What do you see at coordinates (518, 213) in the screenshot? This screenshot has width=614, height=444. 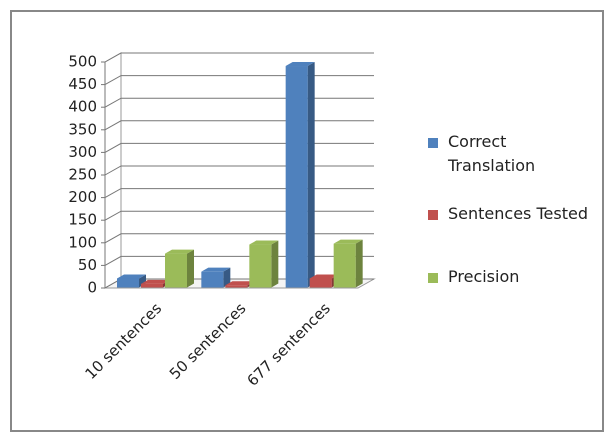 I see `legend-label: Sentences Tested` at bounding box center [518, 213].